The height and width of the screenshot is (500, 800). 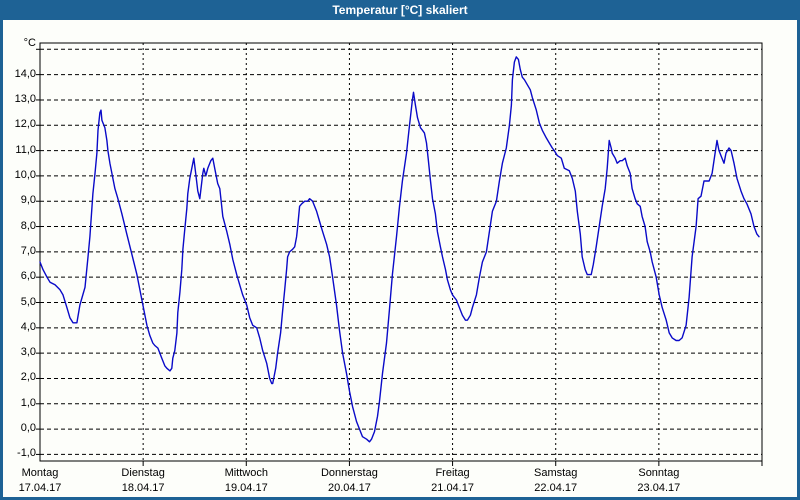 I want to click on y-tick-label: 0,0, so click(x=28, y=428).